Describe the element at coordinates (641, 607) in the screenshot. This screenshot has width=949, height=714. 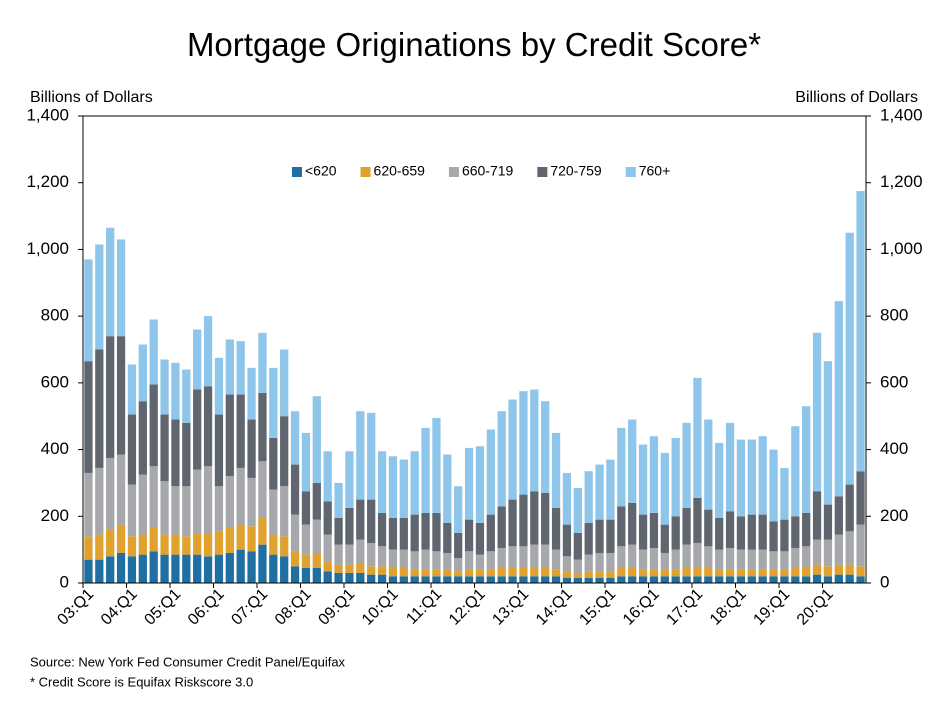
I see `x-tick-label: 16:Q1` at that location.